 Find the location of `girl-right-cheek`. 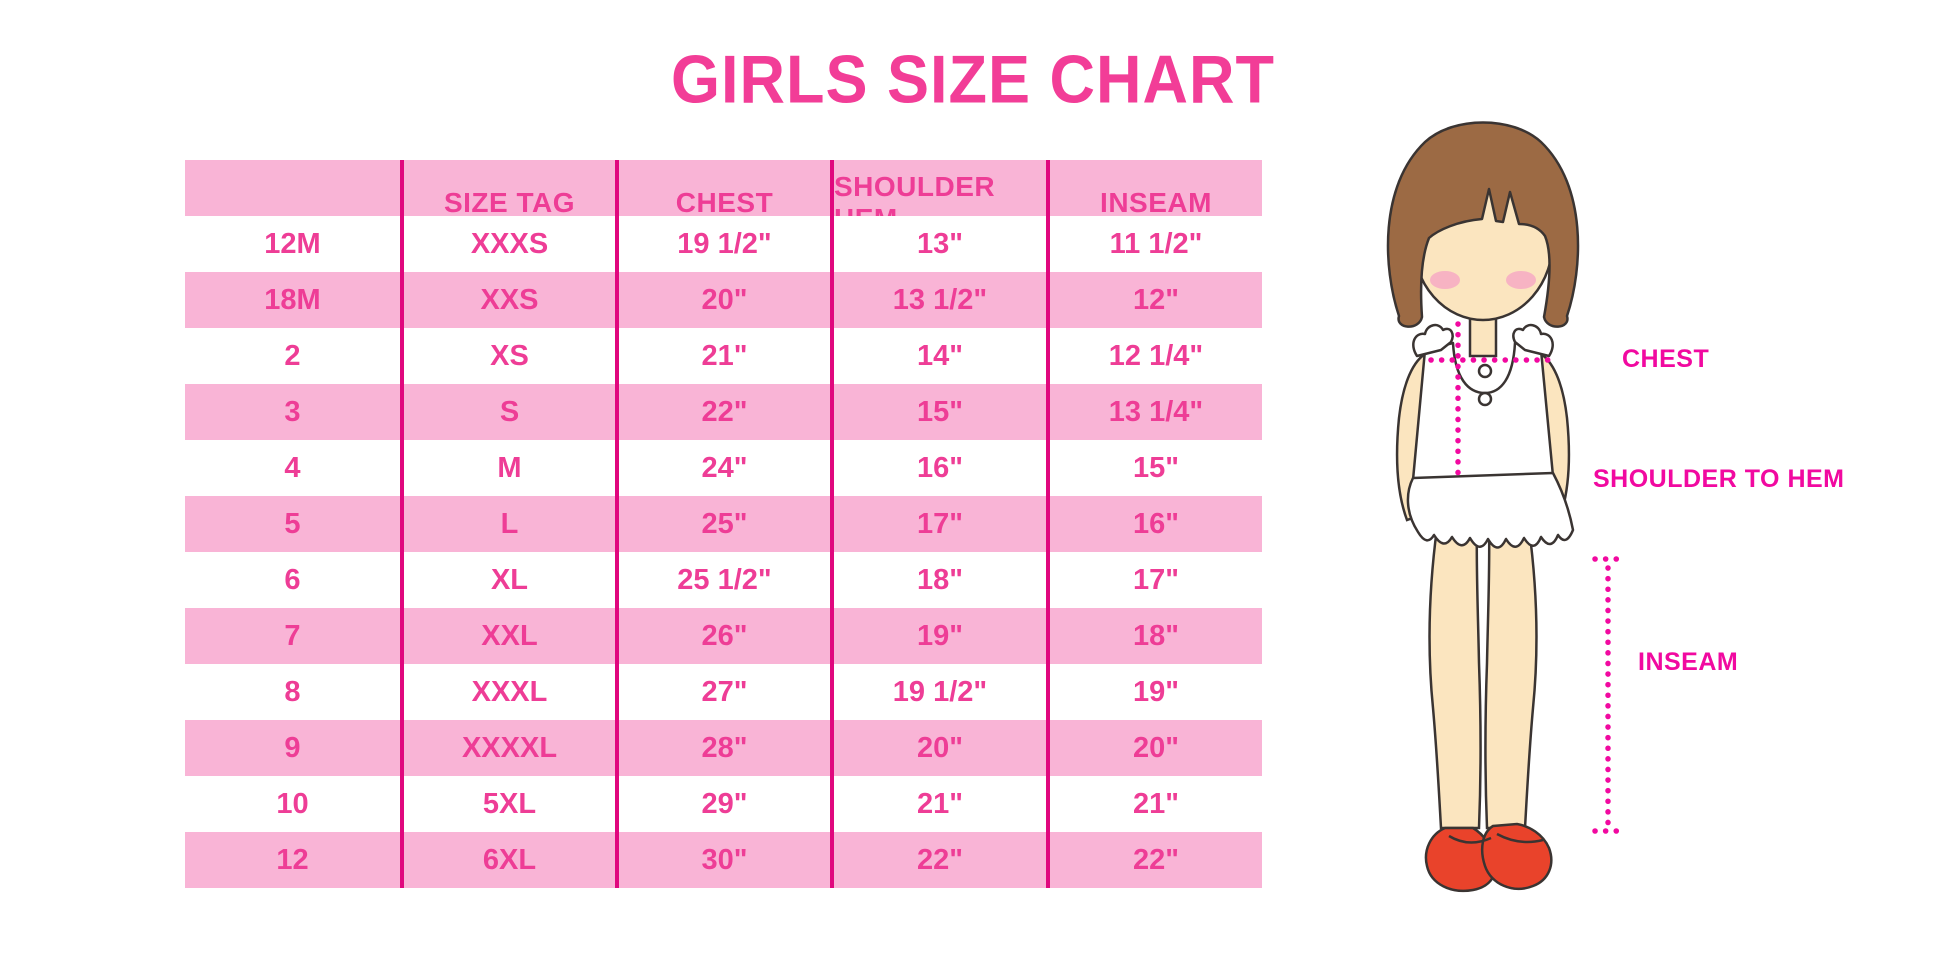

girl-right-cheek is located at coordinates (1521, 280).